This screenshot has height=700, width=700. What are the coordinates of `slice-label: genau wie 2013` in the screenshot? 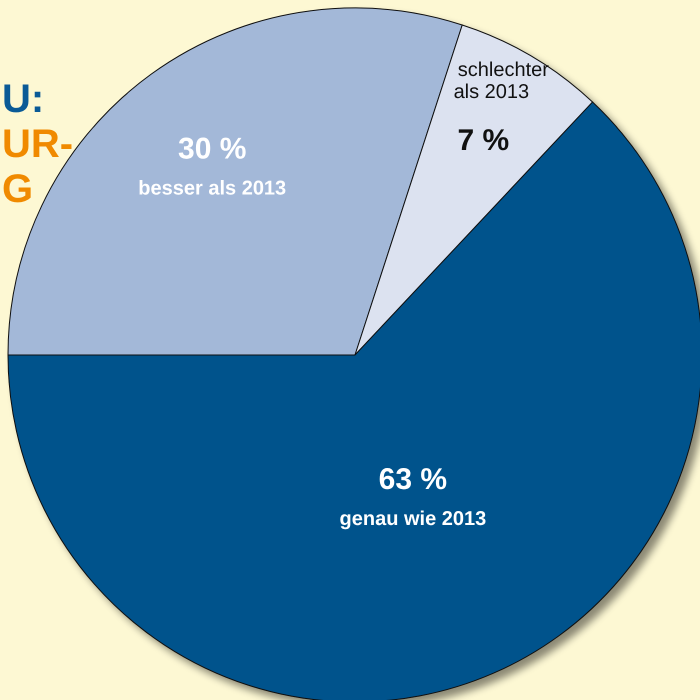 It's located at (413, 519).